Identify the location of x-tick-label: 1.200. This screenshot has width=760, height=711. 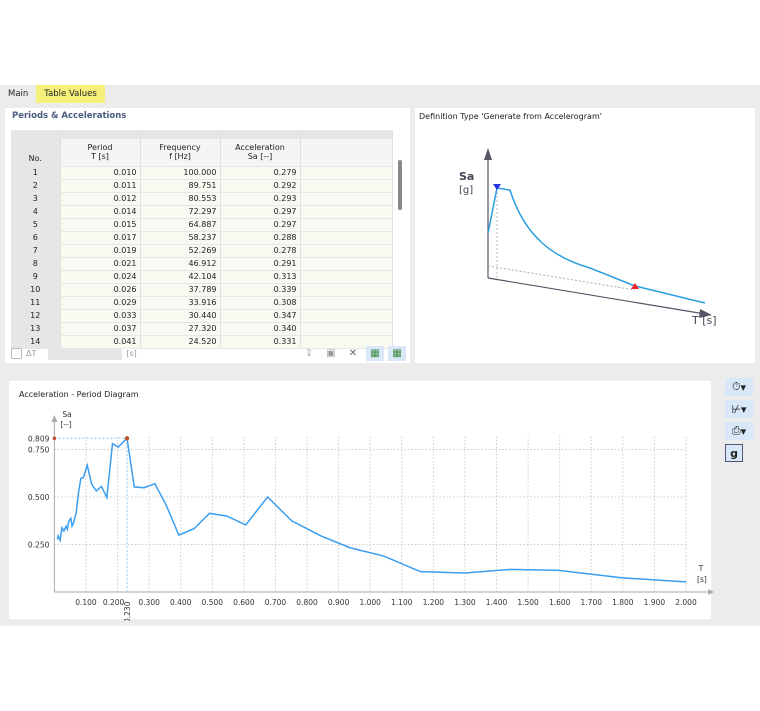
(434, 602).